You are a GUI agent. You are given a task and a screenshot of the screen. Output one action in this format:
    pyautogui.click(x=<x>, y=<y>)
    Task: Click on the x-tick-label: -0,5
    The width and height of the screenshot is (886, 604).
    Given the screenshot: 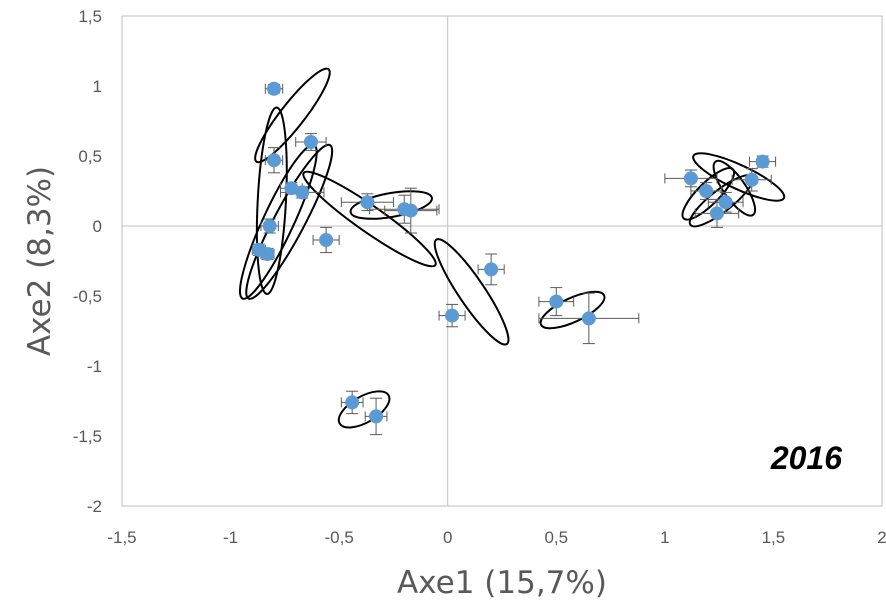 What is the action you would take?
    pyautogui.click(x=338, y=537)
    